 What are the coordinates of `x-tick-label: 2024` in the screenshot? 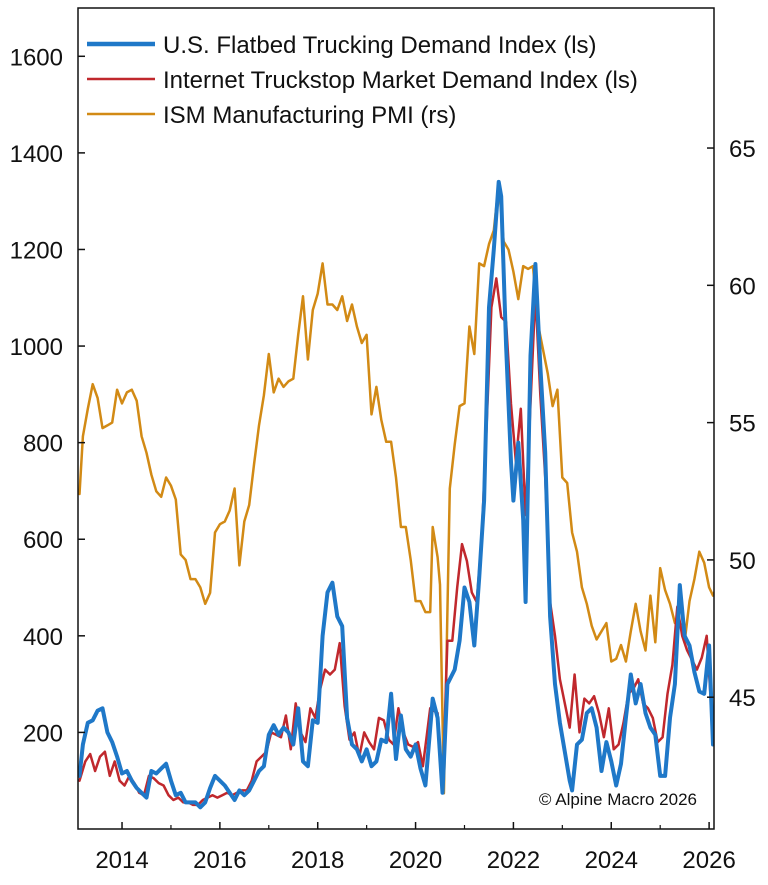 It's located at (611, 860).